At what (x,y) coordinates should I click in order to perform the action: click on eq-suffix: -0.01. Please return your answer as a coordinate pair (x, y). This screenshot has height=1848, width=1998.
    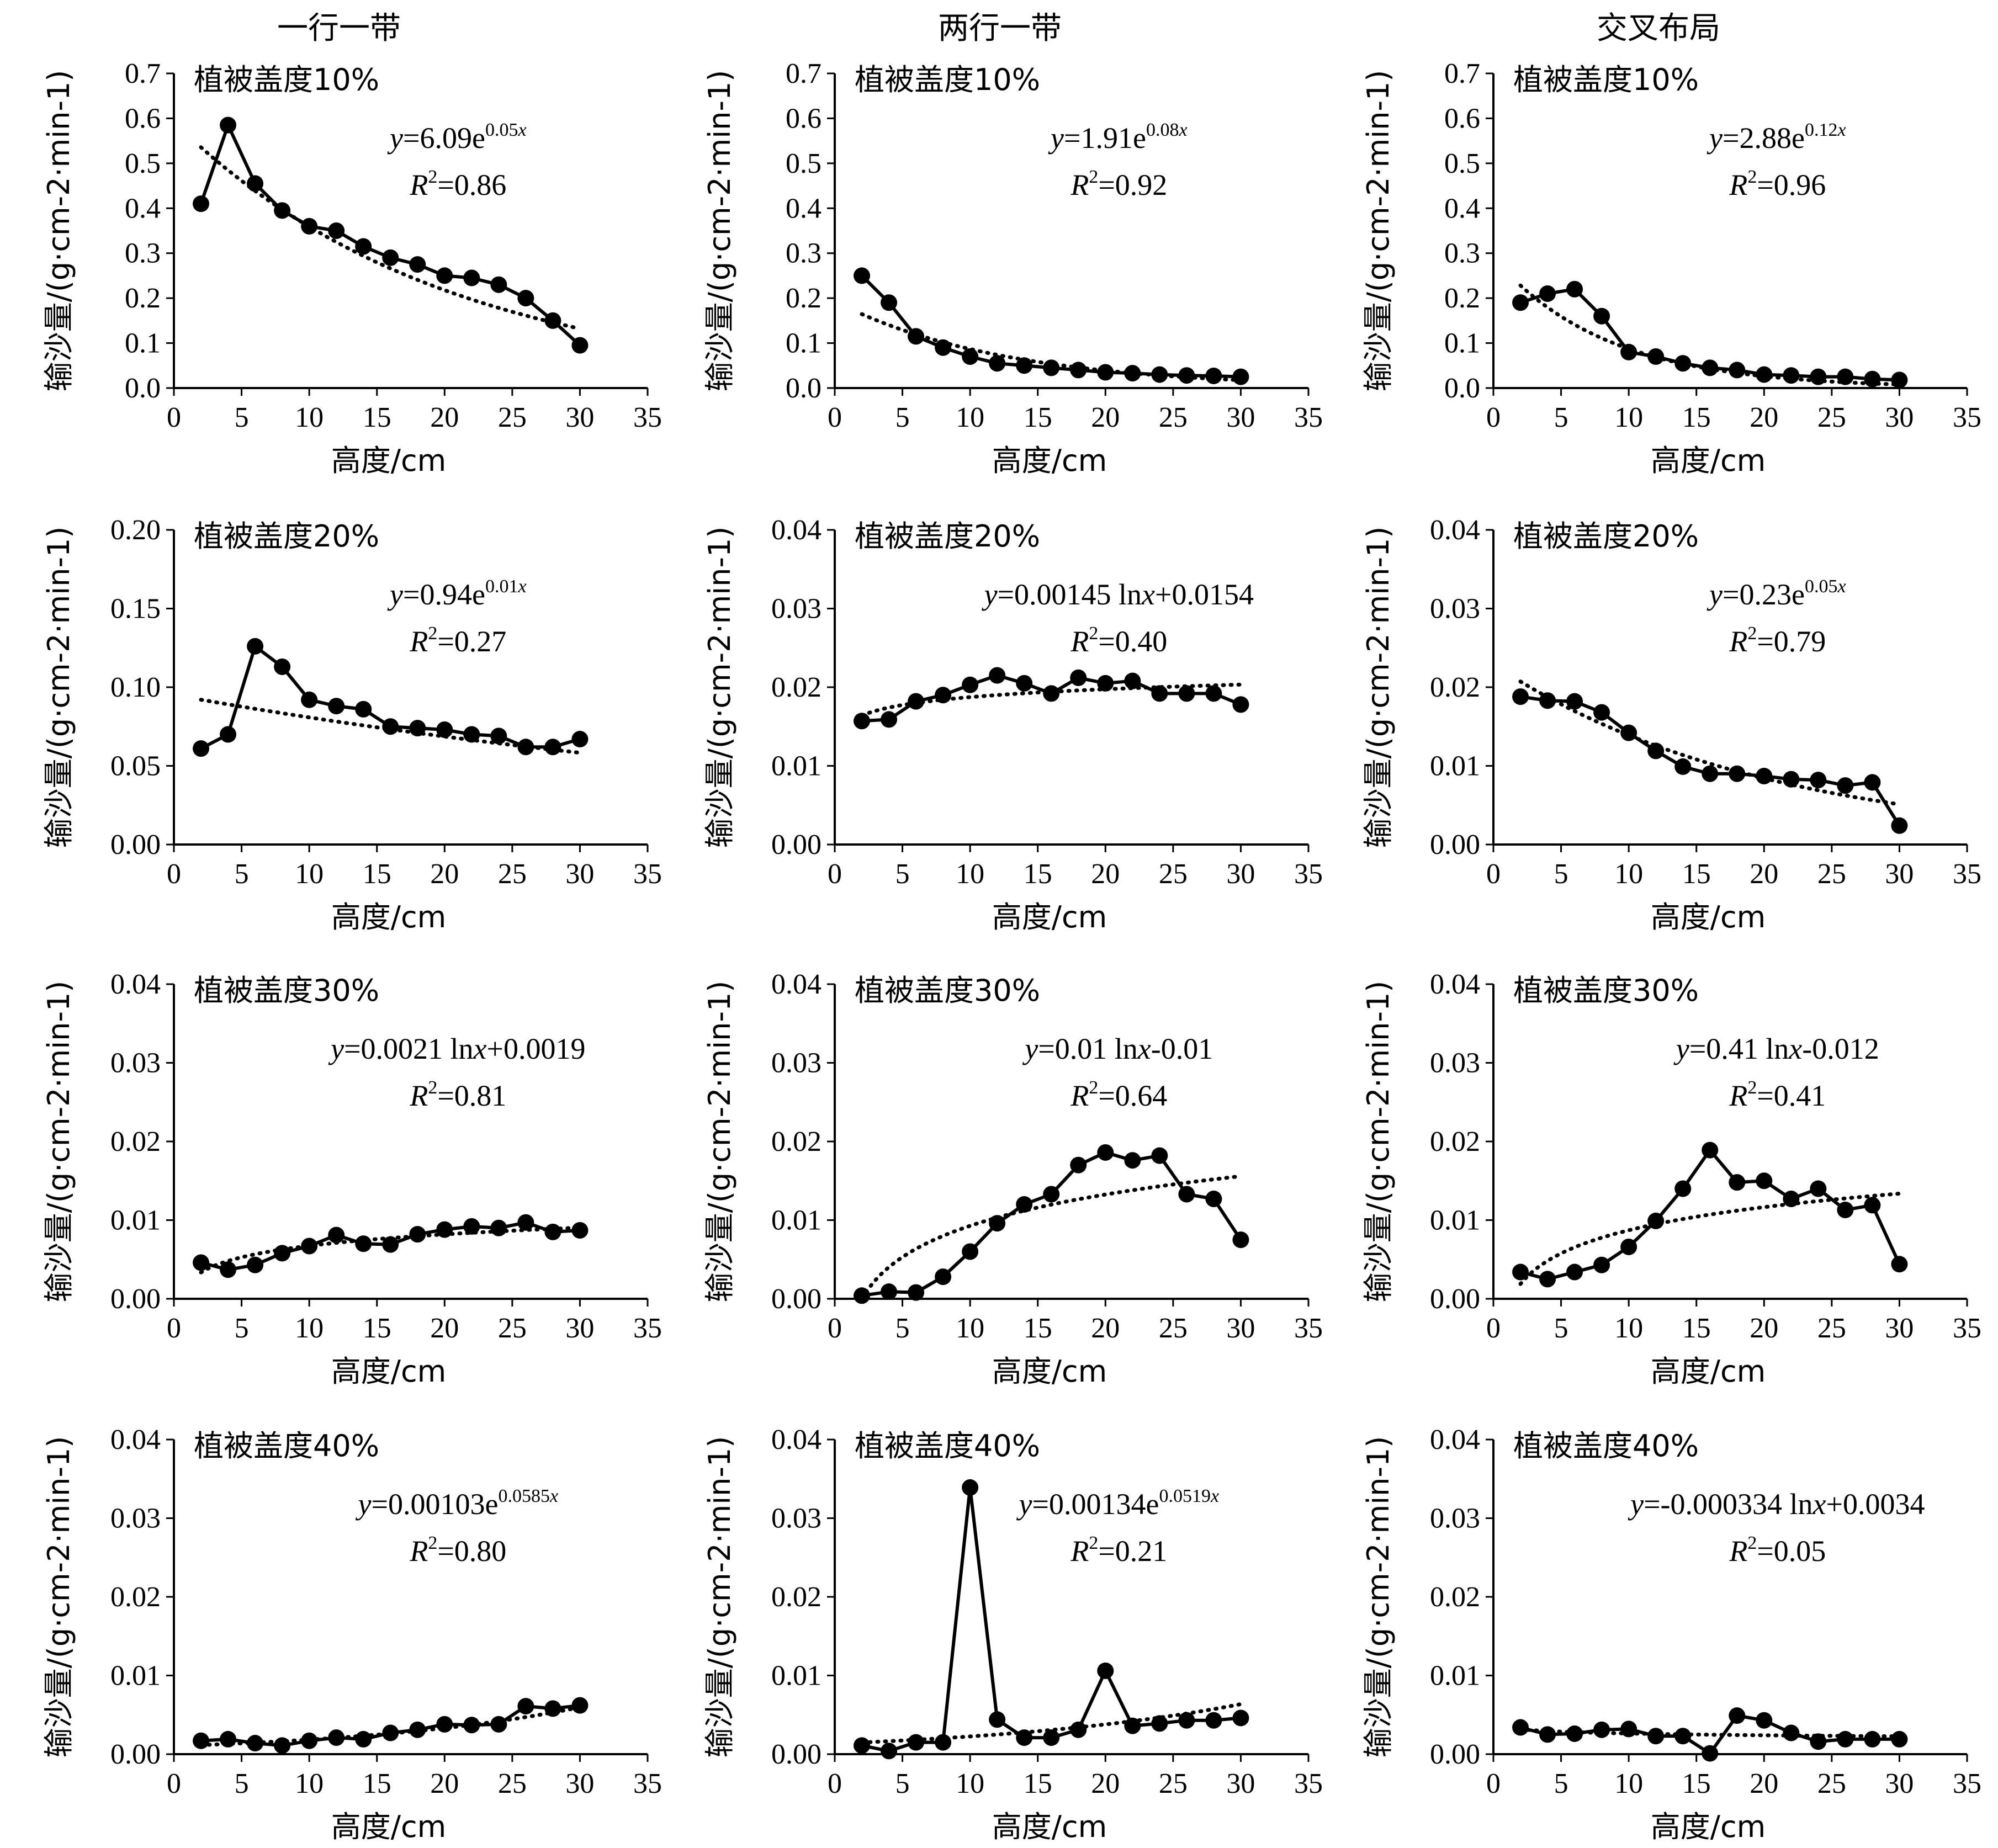
    Looking at the image, I should click on (1182, 1048).